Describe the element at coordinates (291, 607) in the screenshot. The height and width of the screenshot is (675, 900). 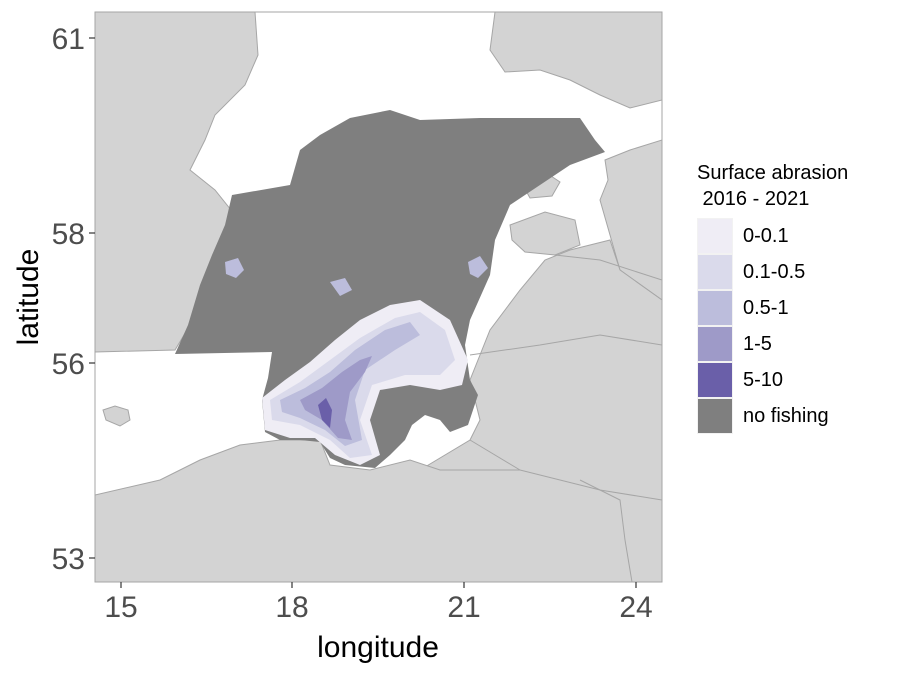
I see `x-tick-label-18: 18` at that location.